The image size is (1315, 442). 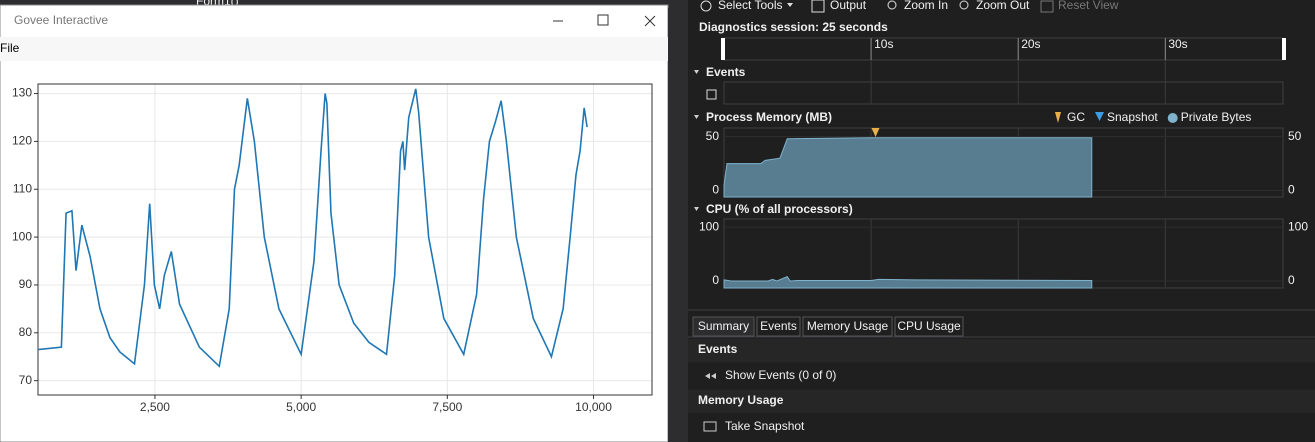 What do you see at coordinates (61, 20) in the screenshot?
I see `window-title: Govee Interactive` at bounding box center [61, 20].